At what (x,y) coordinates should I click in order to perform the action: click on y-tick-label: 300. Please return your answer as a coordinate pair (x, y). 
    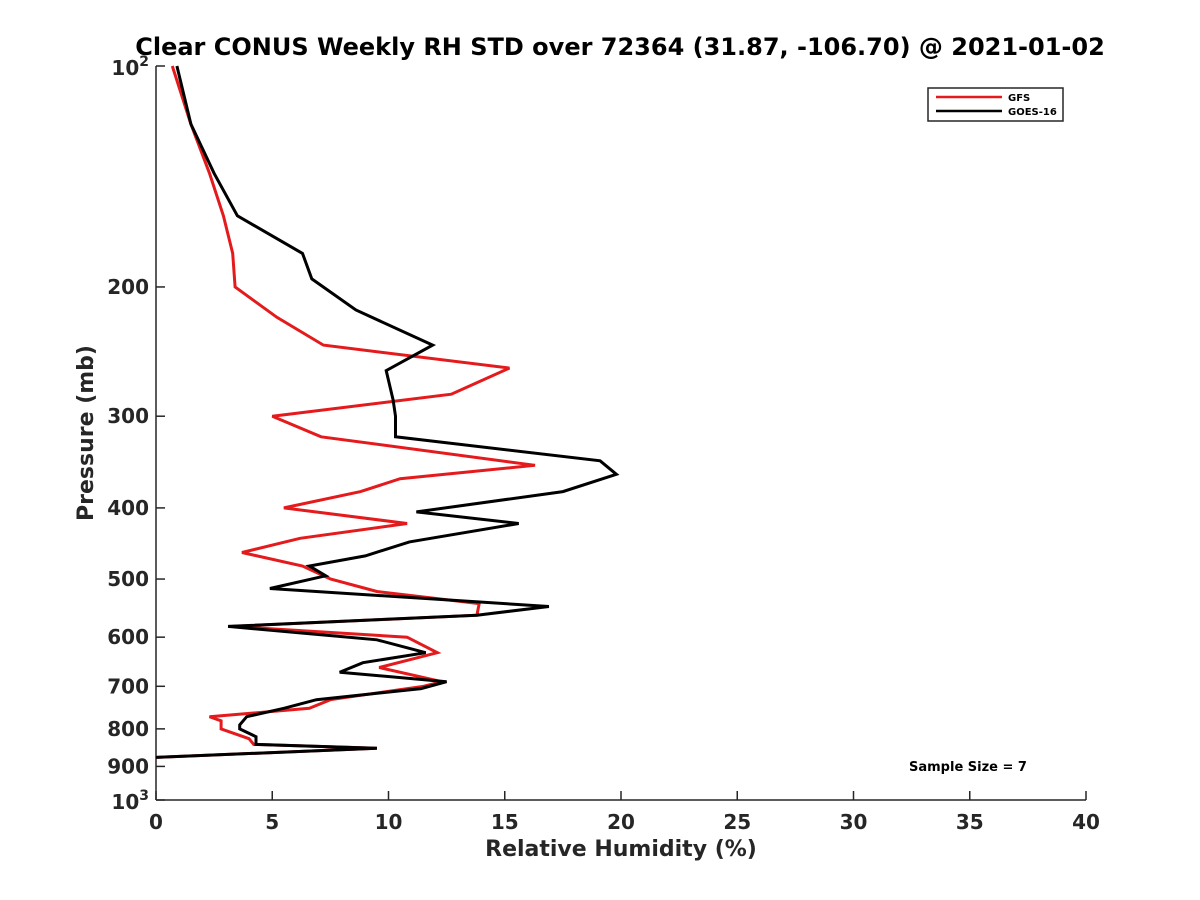
    Looking at the image, I should click on (128, 416).